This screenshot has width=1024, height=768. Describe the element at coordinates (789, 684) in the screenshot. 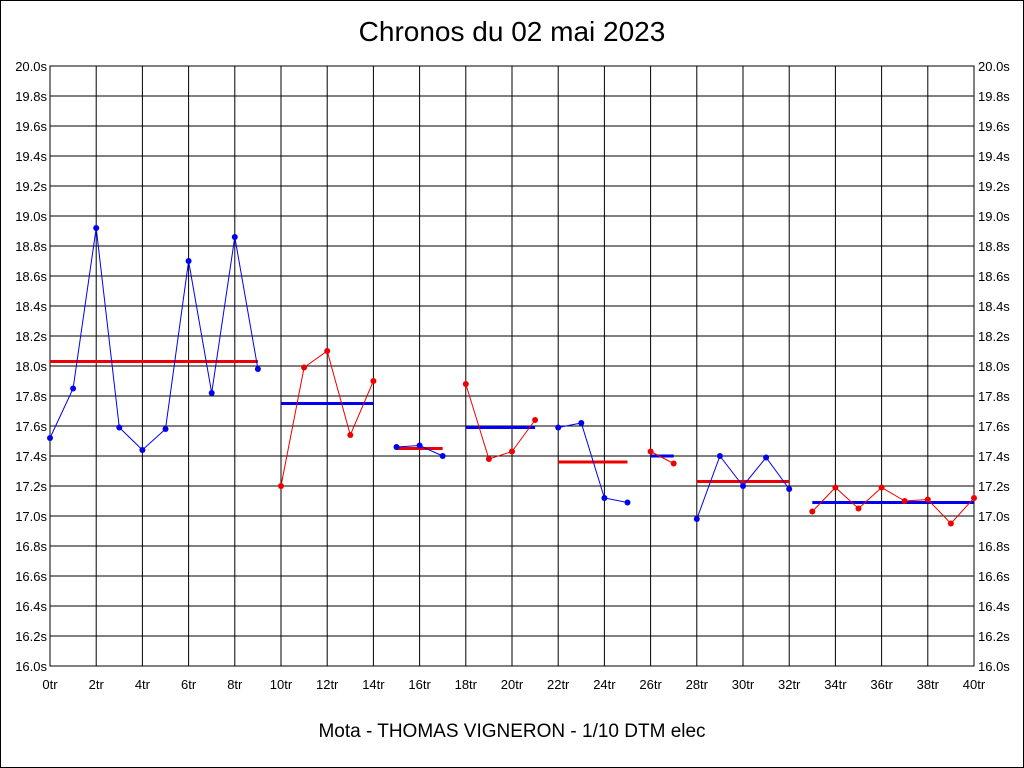

I see `x-tick-label: 32tr` at that location.